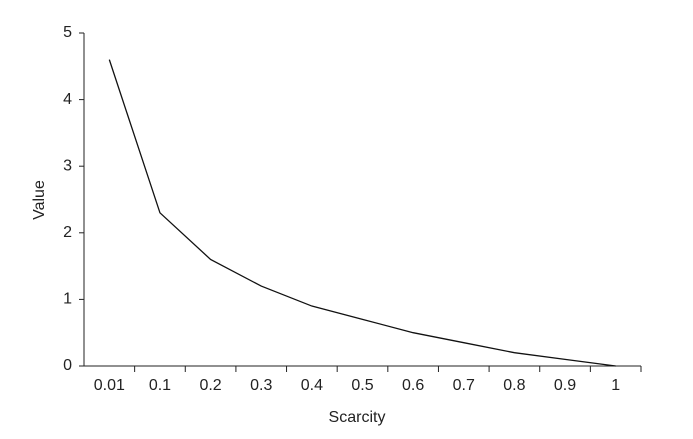 The image size is (693, 439). Describe the element at coordinates (67, 99) in the screenshot. I see `y-tick-label: 4` at that location.